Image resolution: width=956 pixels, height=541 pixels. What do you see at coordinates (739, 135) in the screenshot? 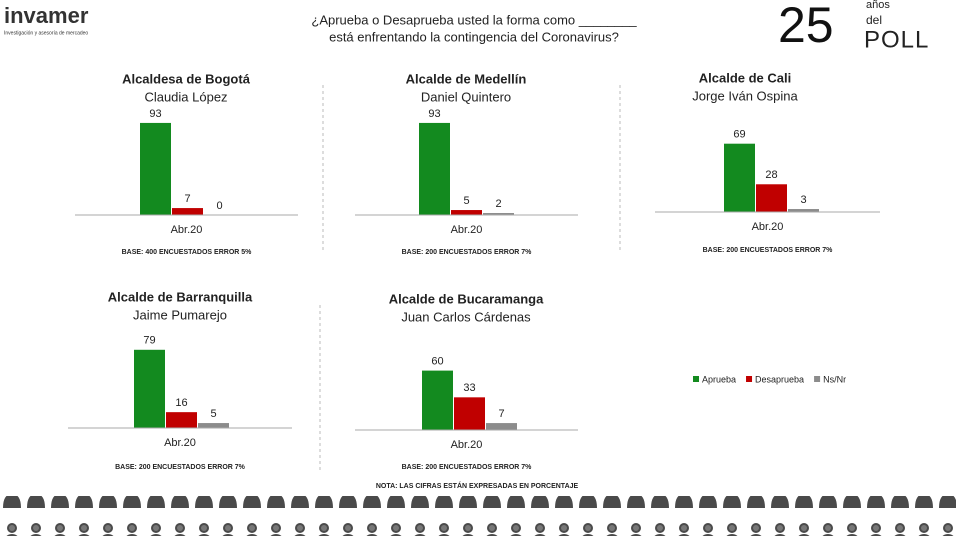
I see `value-label: 69` at bounding box center [739, 135].